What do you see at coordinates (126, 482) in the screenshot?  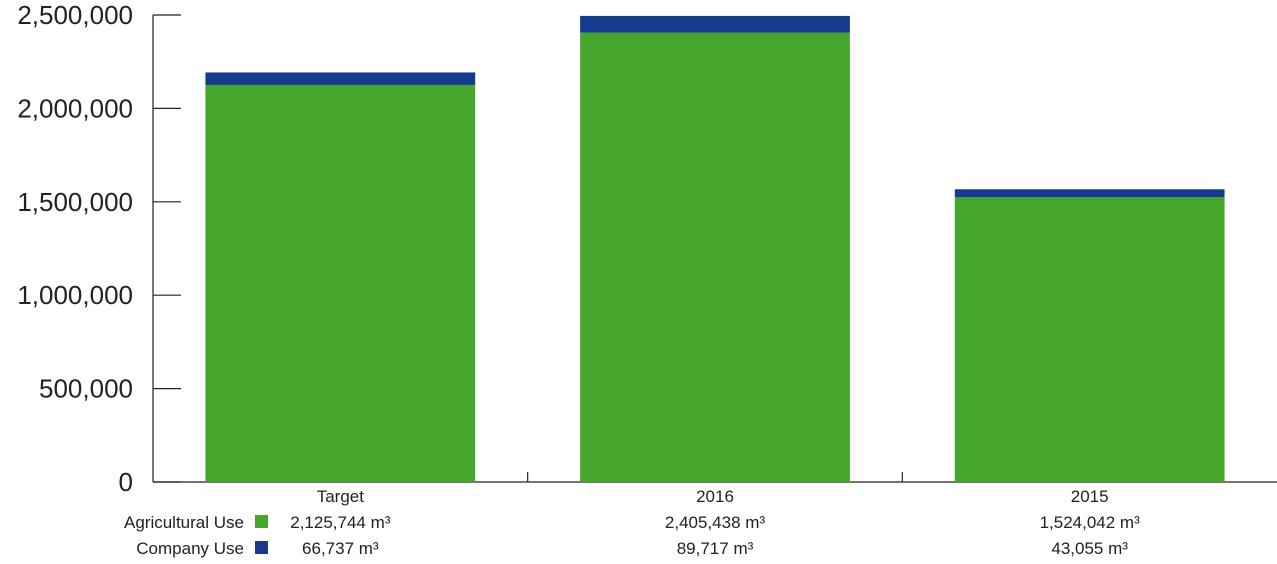 I see `y-tick-label: 0` at bounding box center [126, 482].